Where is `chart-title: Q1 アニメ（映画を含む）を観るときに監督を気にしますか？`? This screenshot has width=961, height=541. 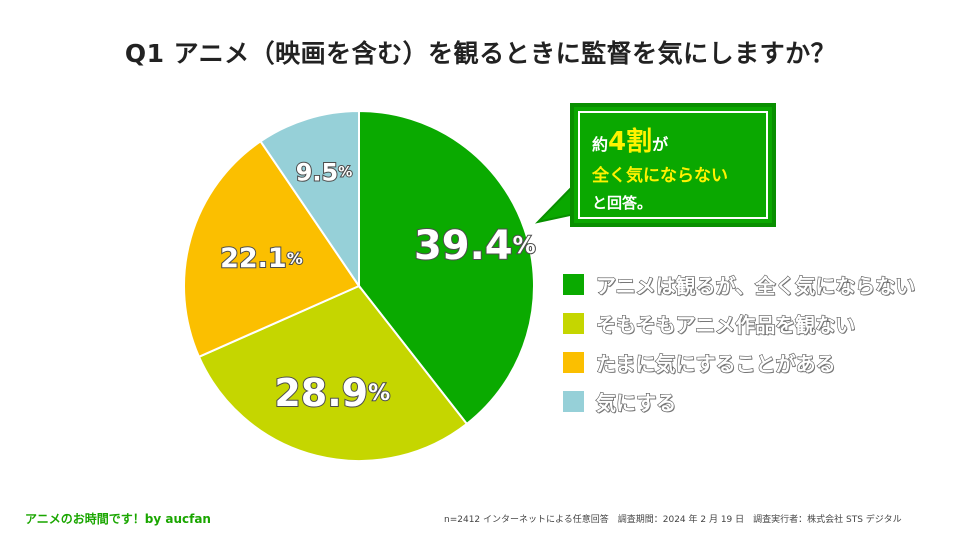 chart-title: Q1 アニメ（映画を含む）を観るときに監督を気にしますか？ is located at coordinates (480, 53).